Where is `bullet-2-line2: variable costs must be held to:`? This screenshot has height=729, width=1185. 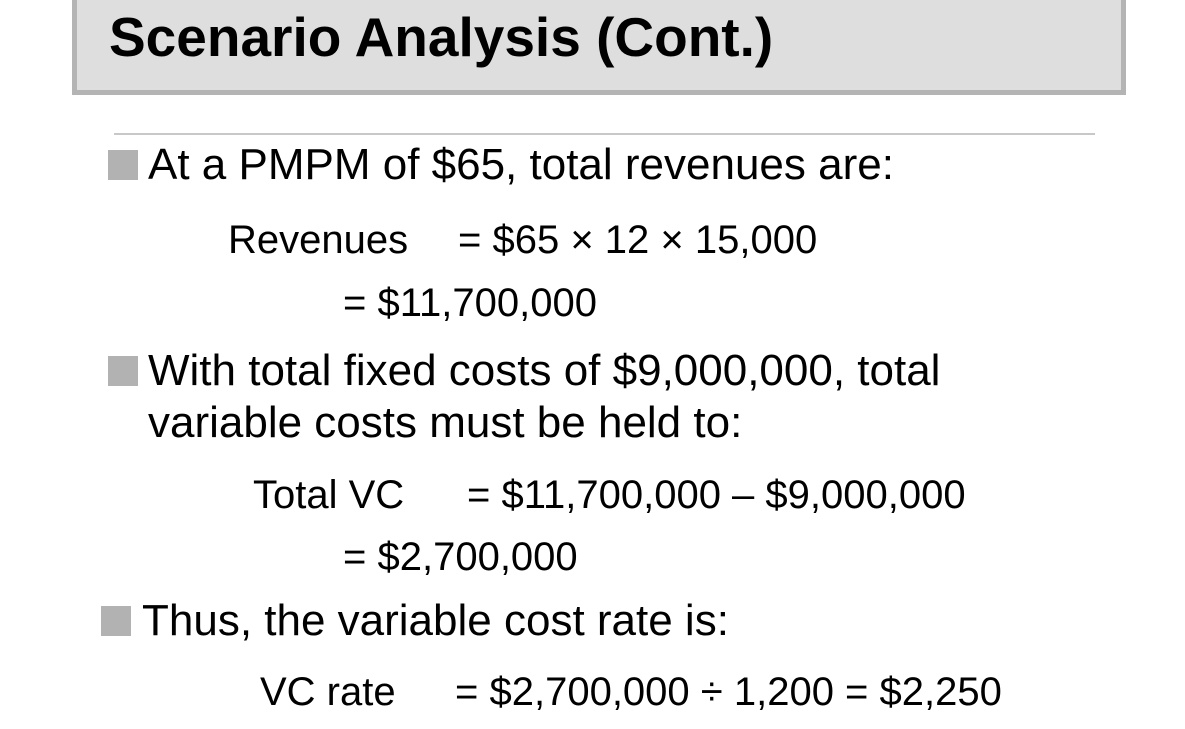
bullet-2-line2: variable costs must be held to: is located at coordinates (445, 422).